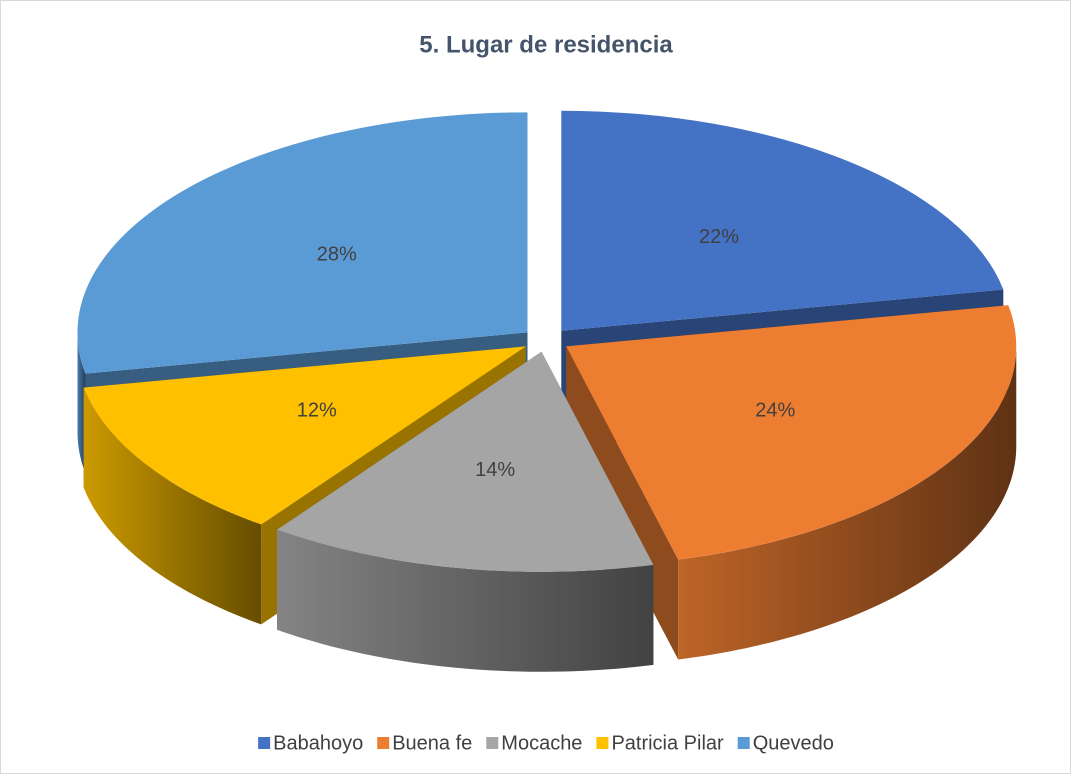 The width and height of the screenshot is (1071, 774). I want to click on legend-label: Buena fe, so click(432, 743).